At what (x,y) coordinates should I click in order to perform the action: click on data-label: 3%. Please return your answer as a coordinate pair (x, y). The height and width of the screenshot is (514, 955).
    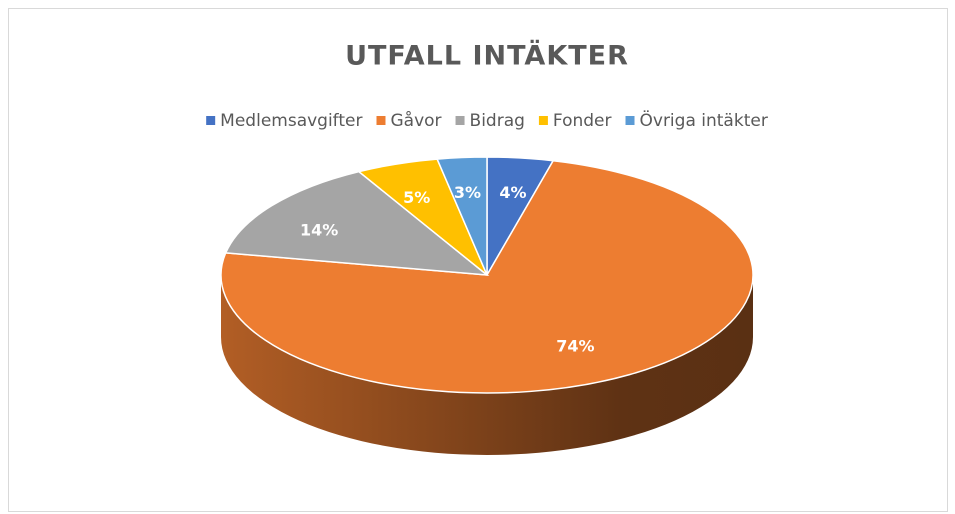
    Looking at the image, I should click on (467, 192).